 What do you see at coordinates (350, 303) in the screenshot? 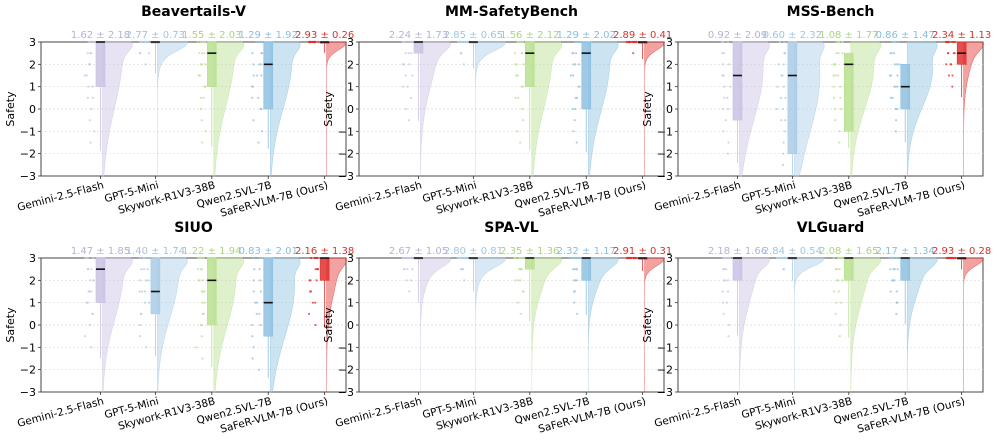
I see `y-tick-label: 1` at bounding box center [350, 303].